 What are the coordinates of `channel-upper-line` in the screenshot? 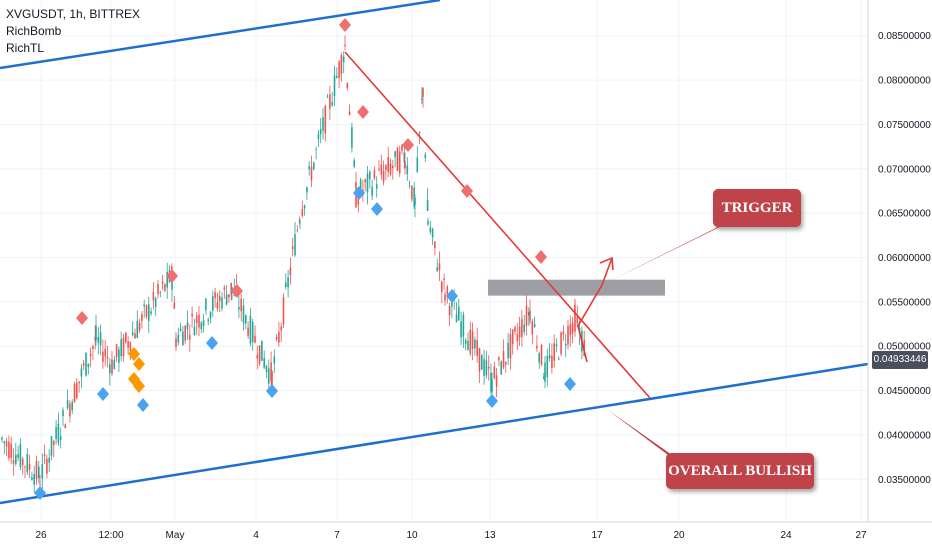 It's located at (220, 35).